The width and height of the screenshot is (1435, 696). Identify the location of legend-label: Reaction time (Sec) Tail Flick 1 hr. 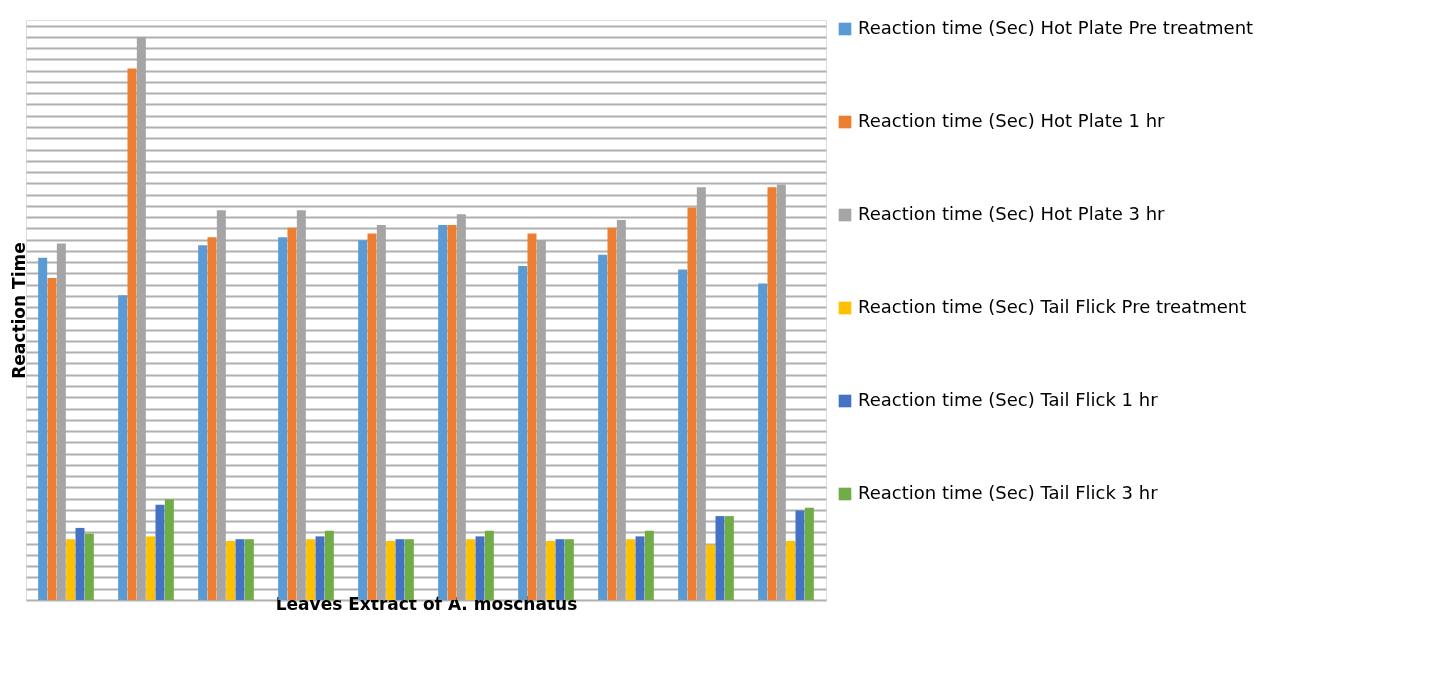
(1008, 399).